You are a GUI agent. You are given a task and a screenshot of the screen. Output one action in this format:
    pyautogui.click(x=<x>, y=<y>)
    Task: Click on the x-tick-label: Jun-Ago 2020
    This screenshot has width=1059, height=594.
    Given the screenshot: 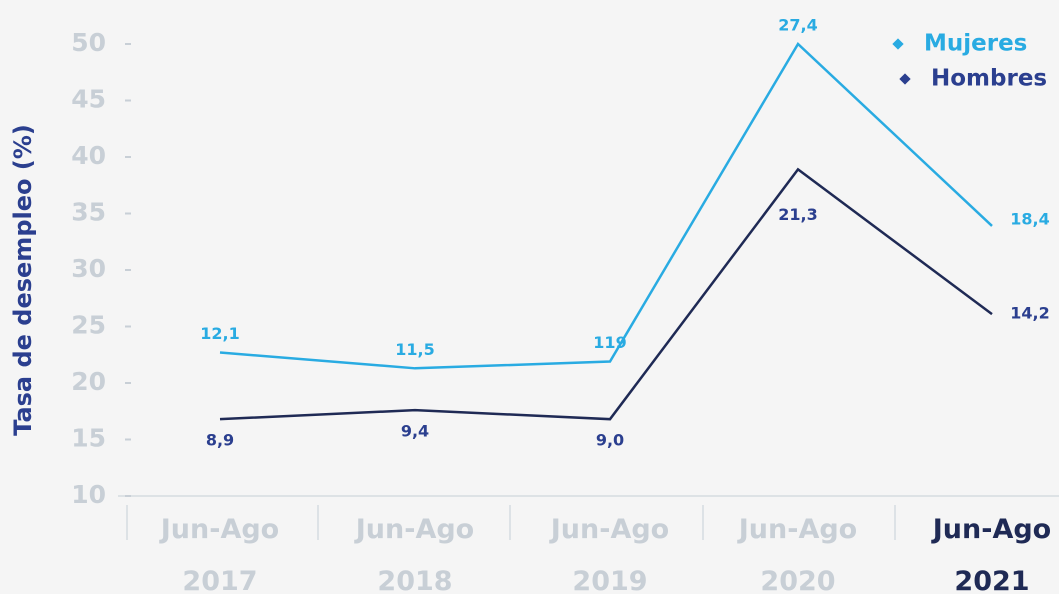 What is the action you would take?
    pyautogui.click(x=797, y=554)
    